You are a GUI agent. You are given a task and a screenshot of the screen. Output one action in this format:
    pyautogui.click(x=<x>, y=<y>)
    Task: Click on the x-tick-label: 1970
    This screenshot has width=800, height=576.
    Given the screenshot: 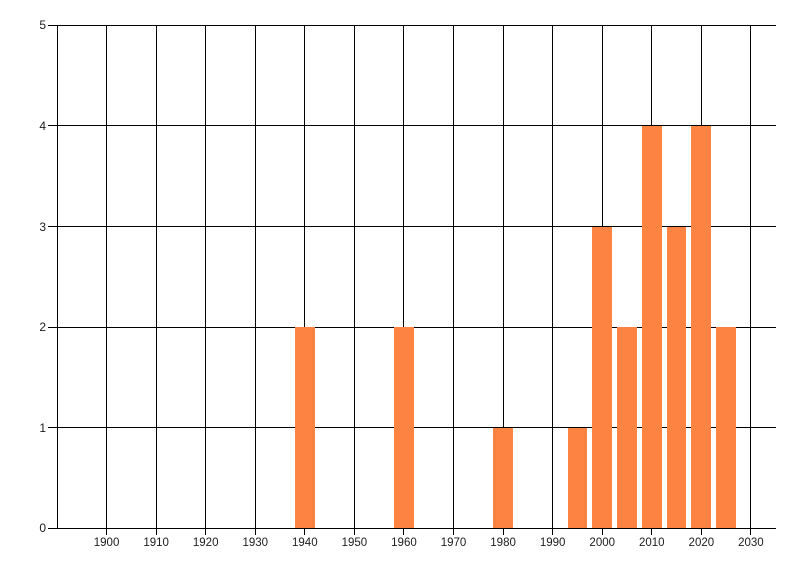 What is the action you would take?
    pyautogui.click(x=453, y=543)
    